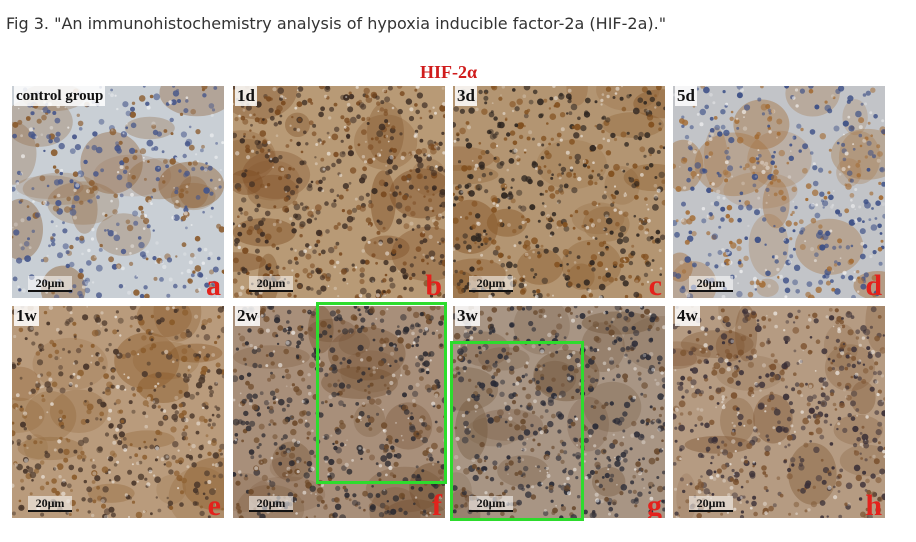 The height and width of the screenshot is (542, 916). I want to click on panel-tag: 2w, so click(247, 316).